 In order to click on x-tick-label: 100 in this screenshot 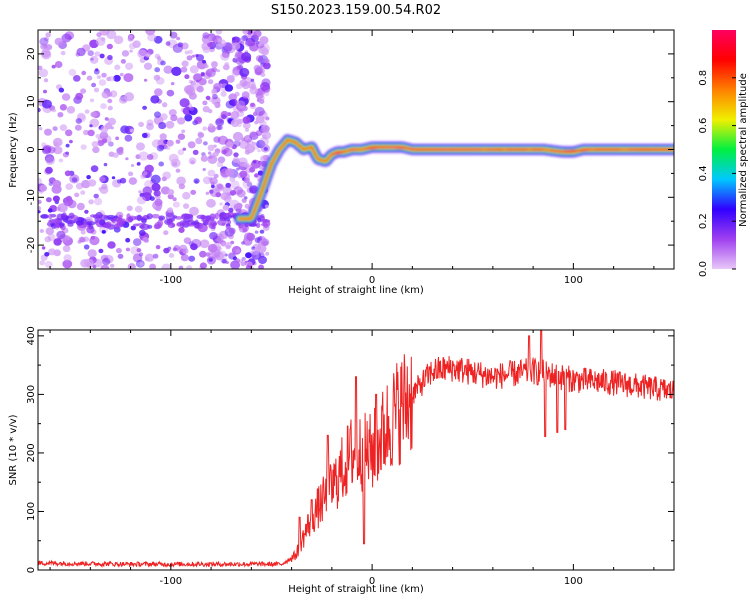, I will do `click(573, 280)`.